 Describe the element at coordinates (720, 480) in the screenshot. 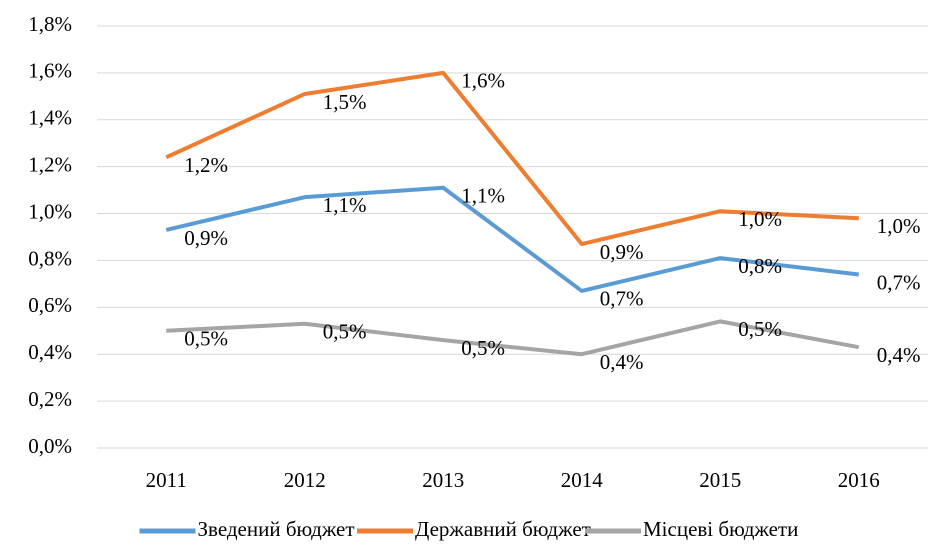

I see `x-tick-label: 2015` at that location.